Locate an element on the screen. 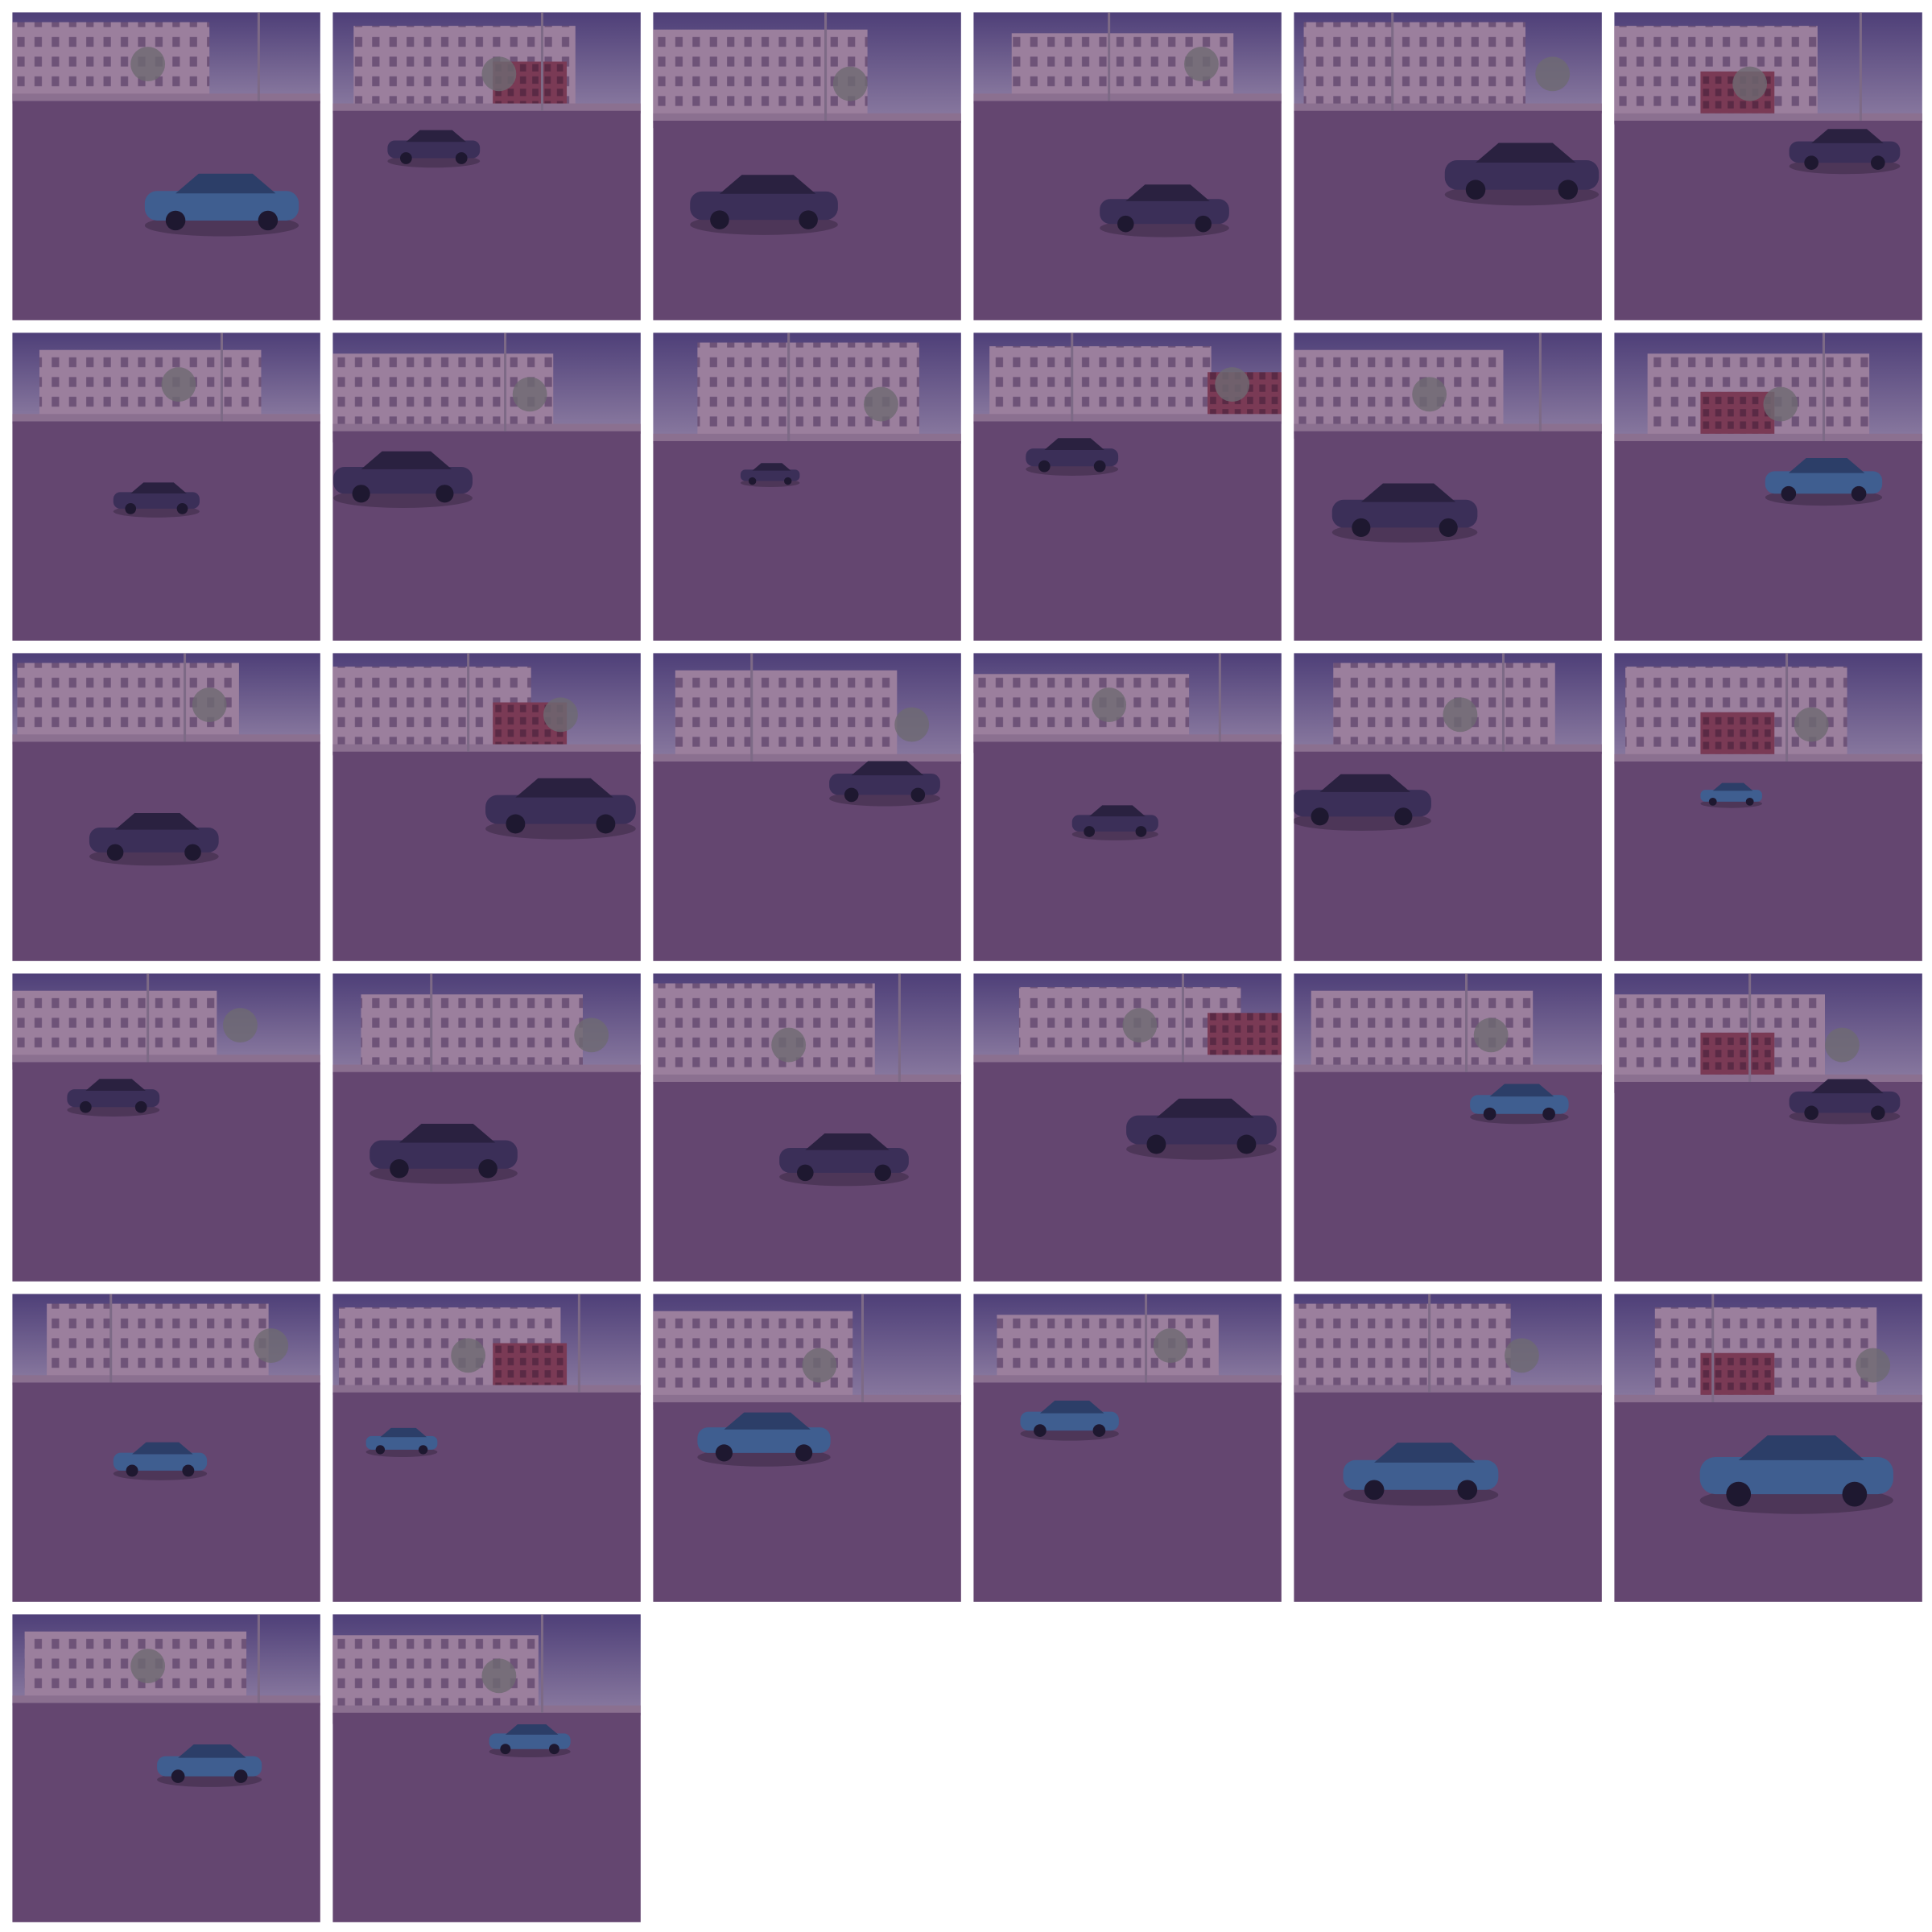 The height and width of the screenshot is (1932, 1932). brick-building is located at coordinates (1245, 1038).